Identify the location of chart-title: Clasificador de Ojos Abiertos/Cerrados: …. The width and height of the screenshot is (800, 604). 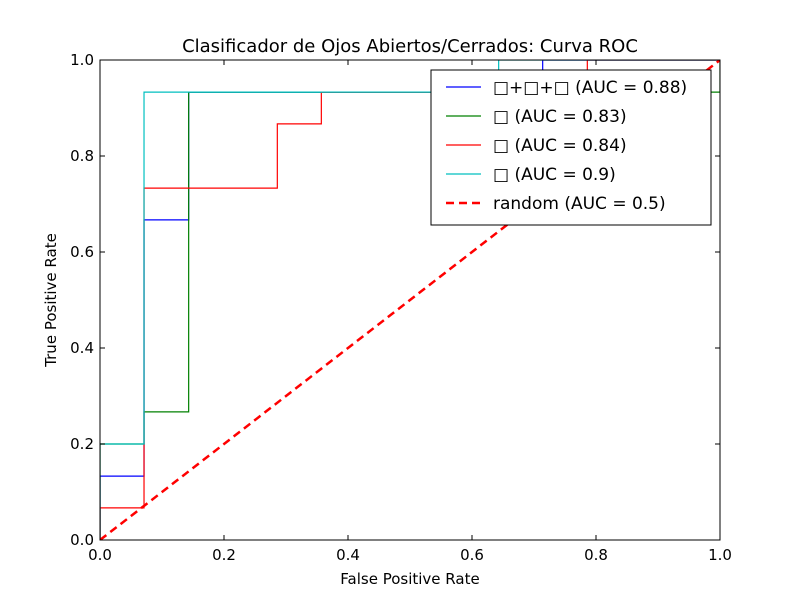
(410, 46).